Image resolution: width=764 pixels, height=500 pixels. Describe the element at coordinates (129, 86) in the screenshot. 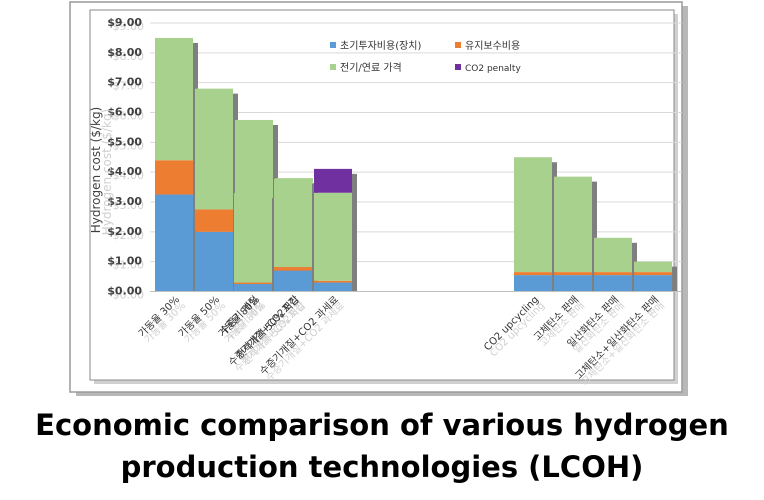

I see `y-tick-label-shadow: $7.00` at that location.